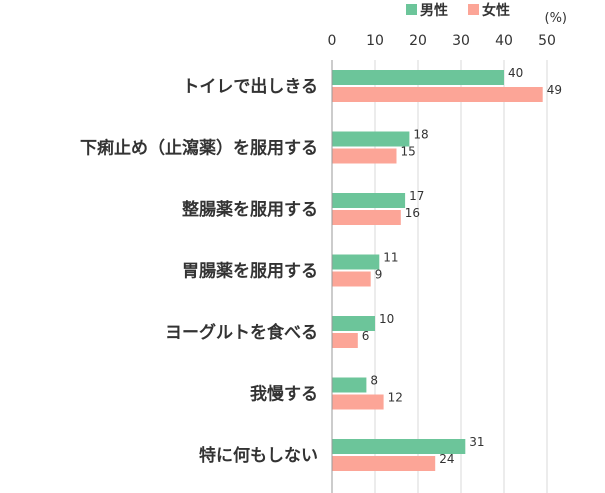 This screenshot has width=605, height=493. Describe the element at coordinates (461, 41) in the screenshot. I see `x-tick-label-3: 30` at that location.